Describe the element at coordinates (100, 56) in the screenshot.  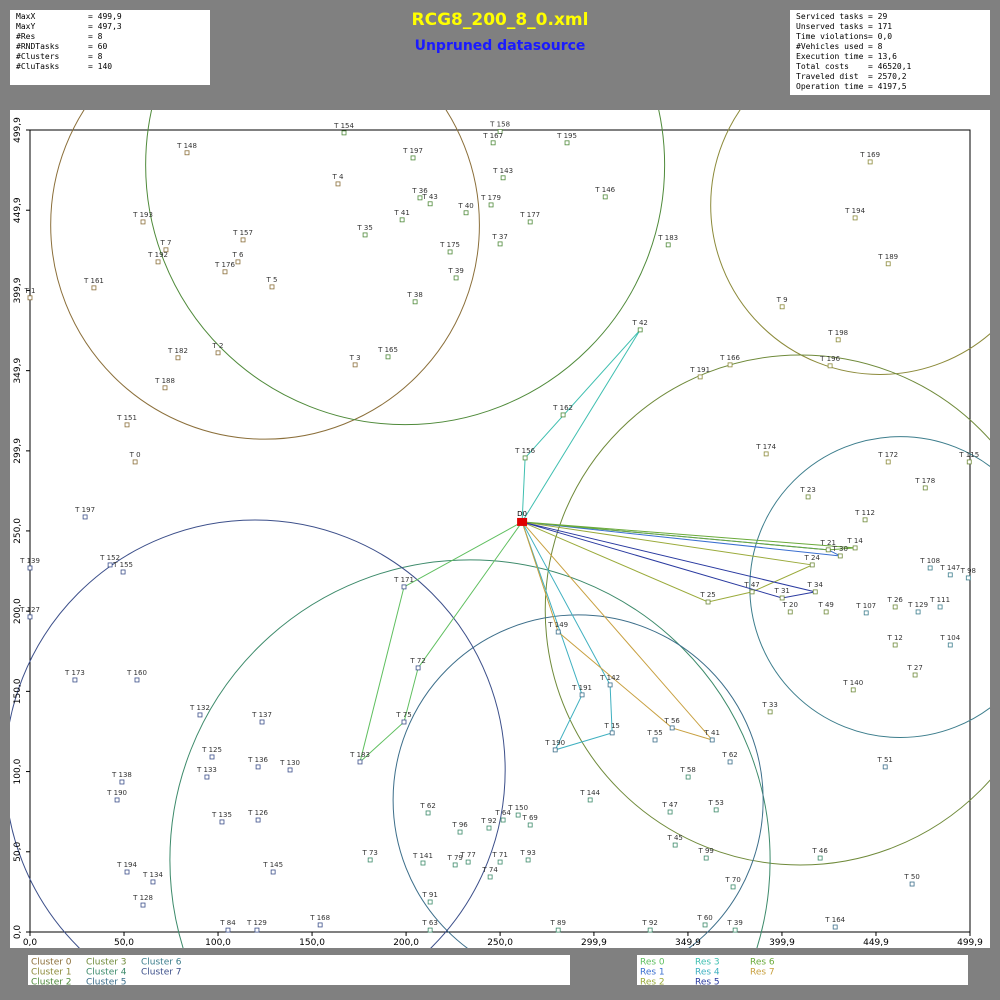
I see `info-value: 8` at that location.